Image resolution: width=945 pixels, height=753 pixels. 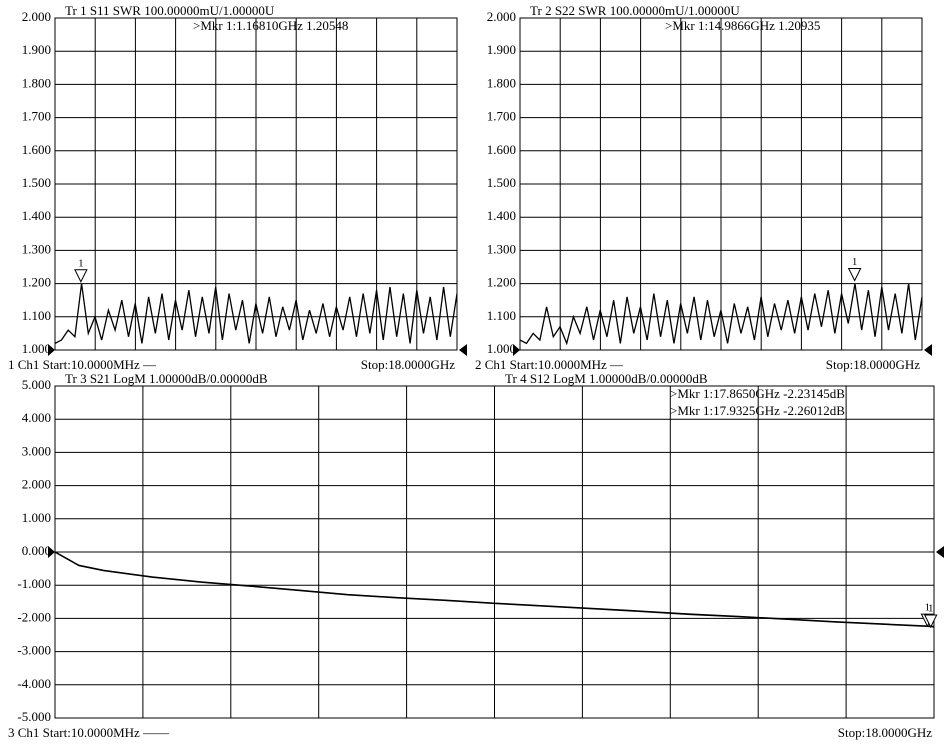 I want to click on trace-header: Tr 1 S11 SWR 100.00000mU/1.00000U, so click(x=170, y=10).